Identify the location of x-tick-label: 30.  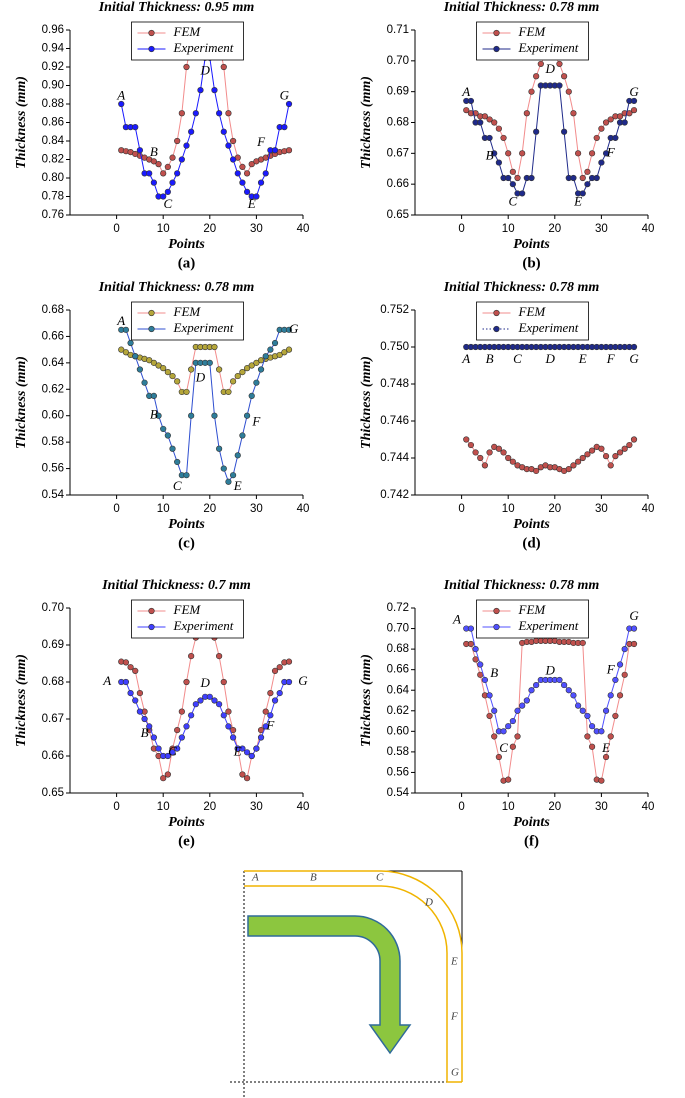
(601, 509).